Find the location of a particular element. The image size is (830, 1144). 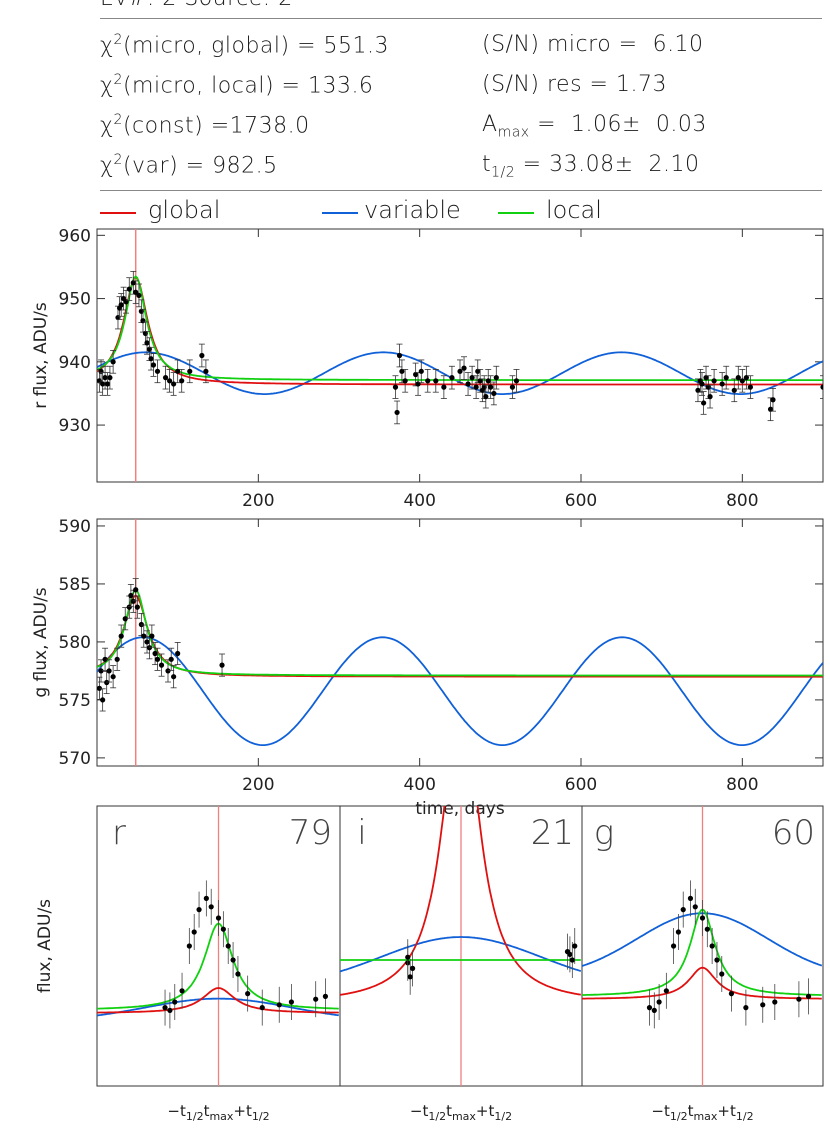

label-main: t is located at coordinates (449, 1111).